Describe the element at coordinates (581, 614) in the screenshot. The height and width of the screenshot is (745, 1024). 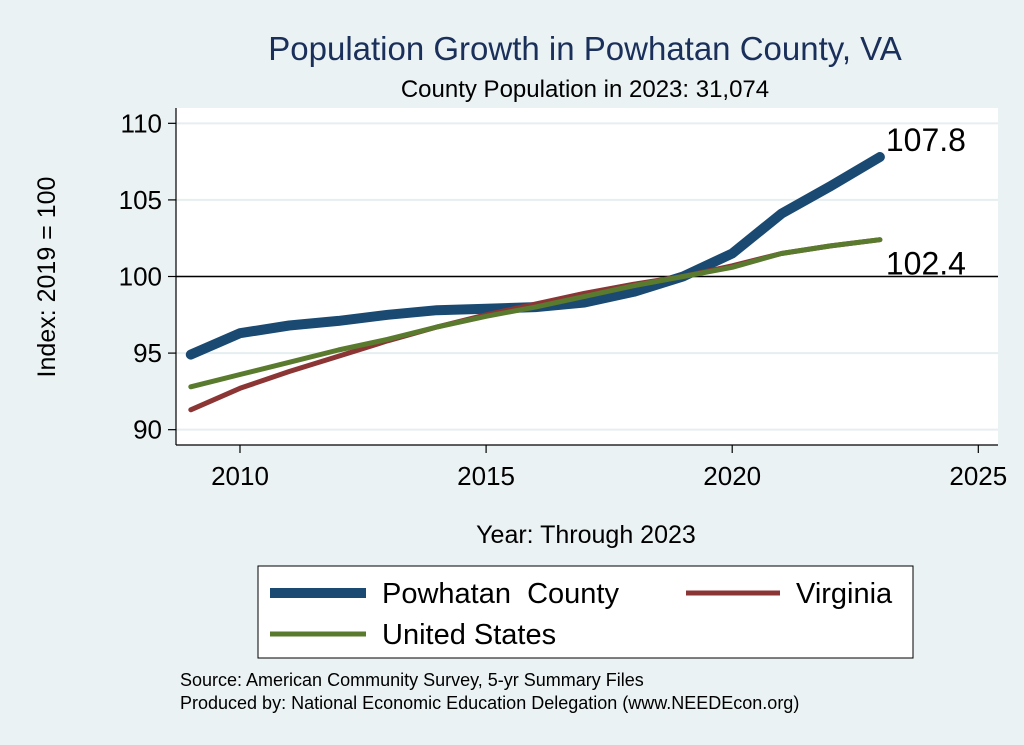
I see `legend: Powhatan County Virginia United States` at that location.